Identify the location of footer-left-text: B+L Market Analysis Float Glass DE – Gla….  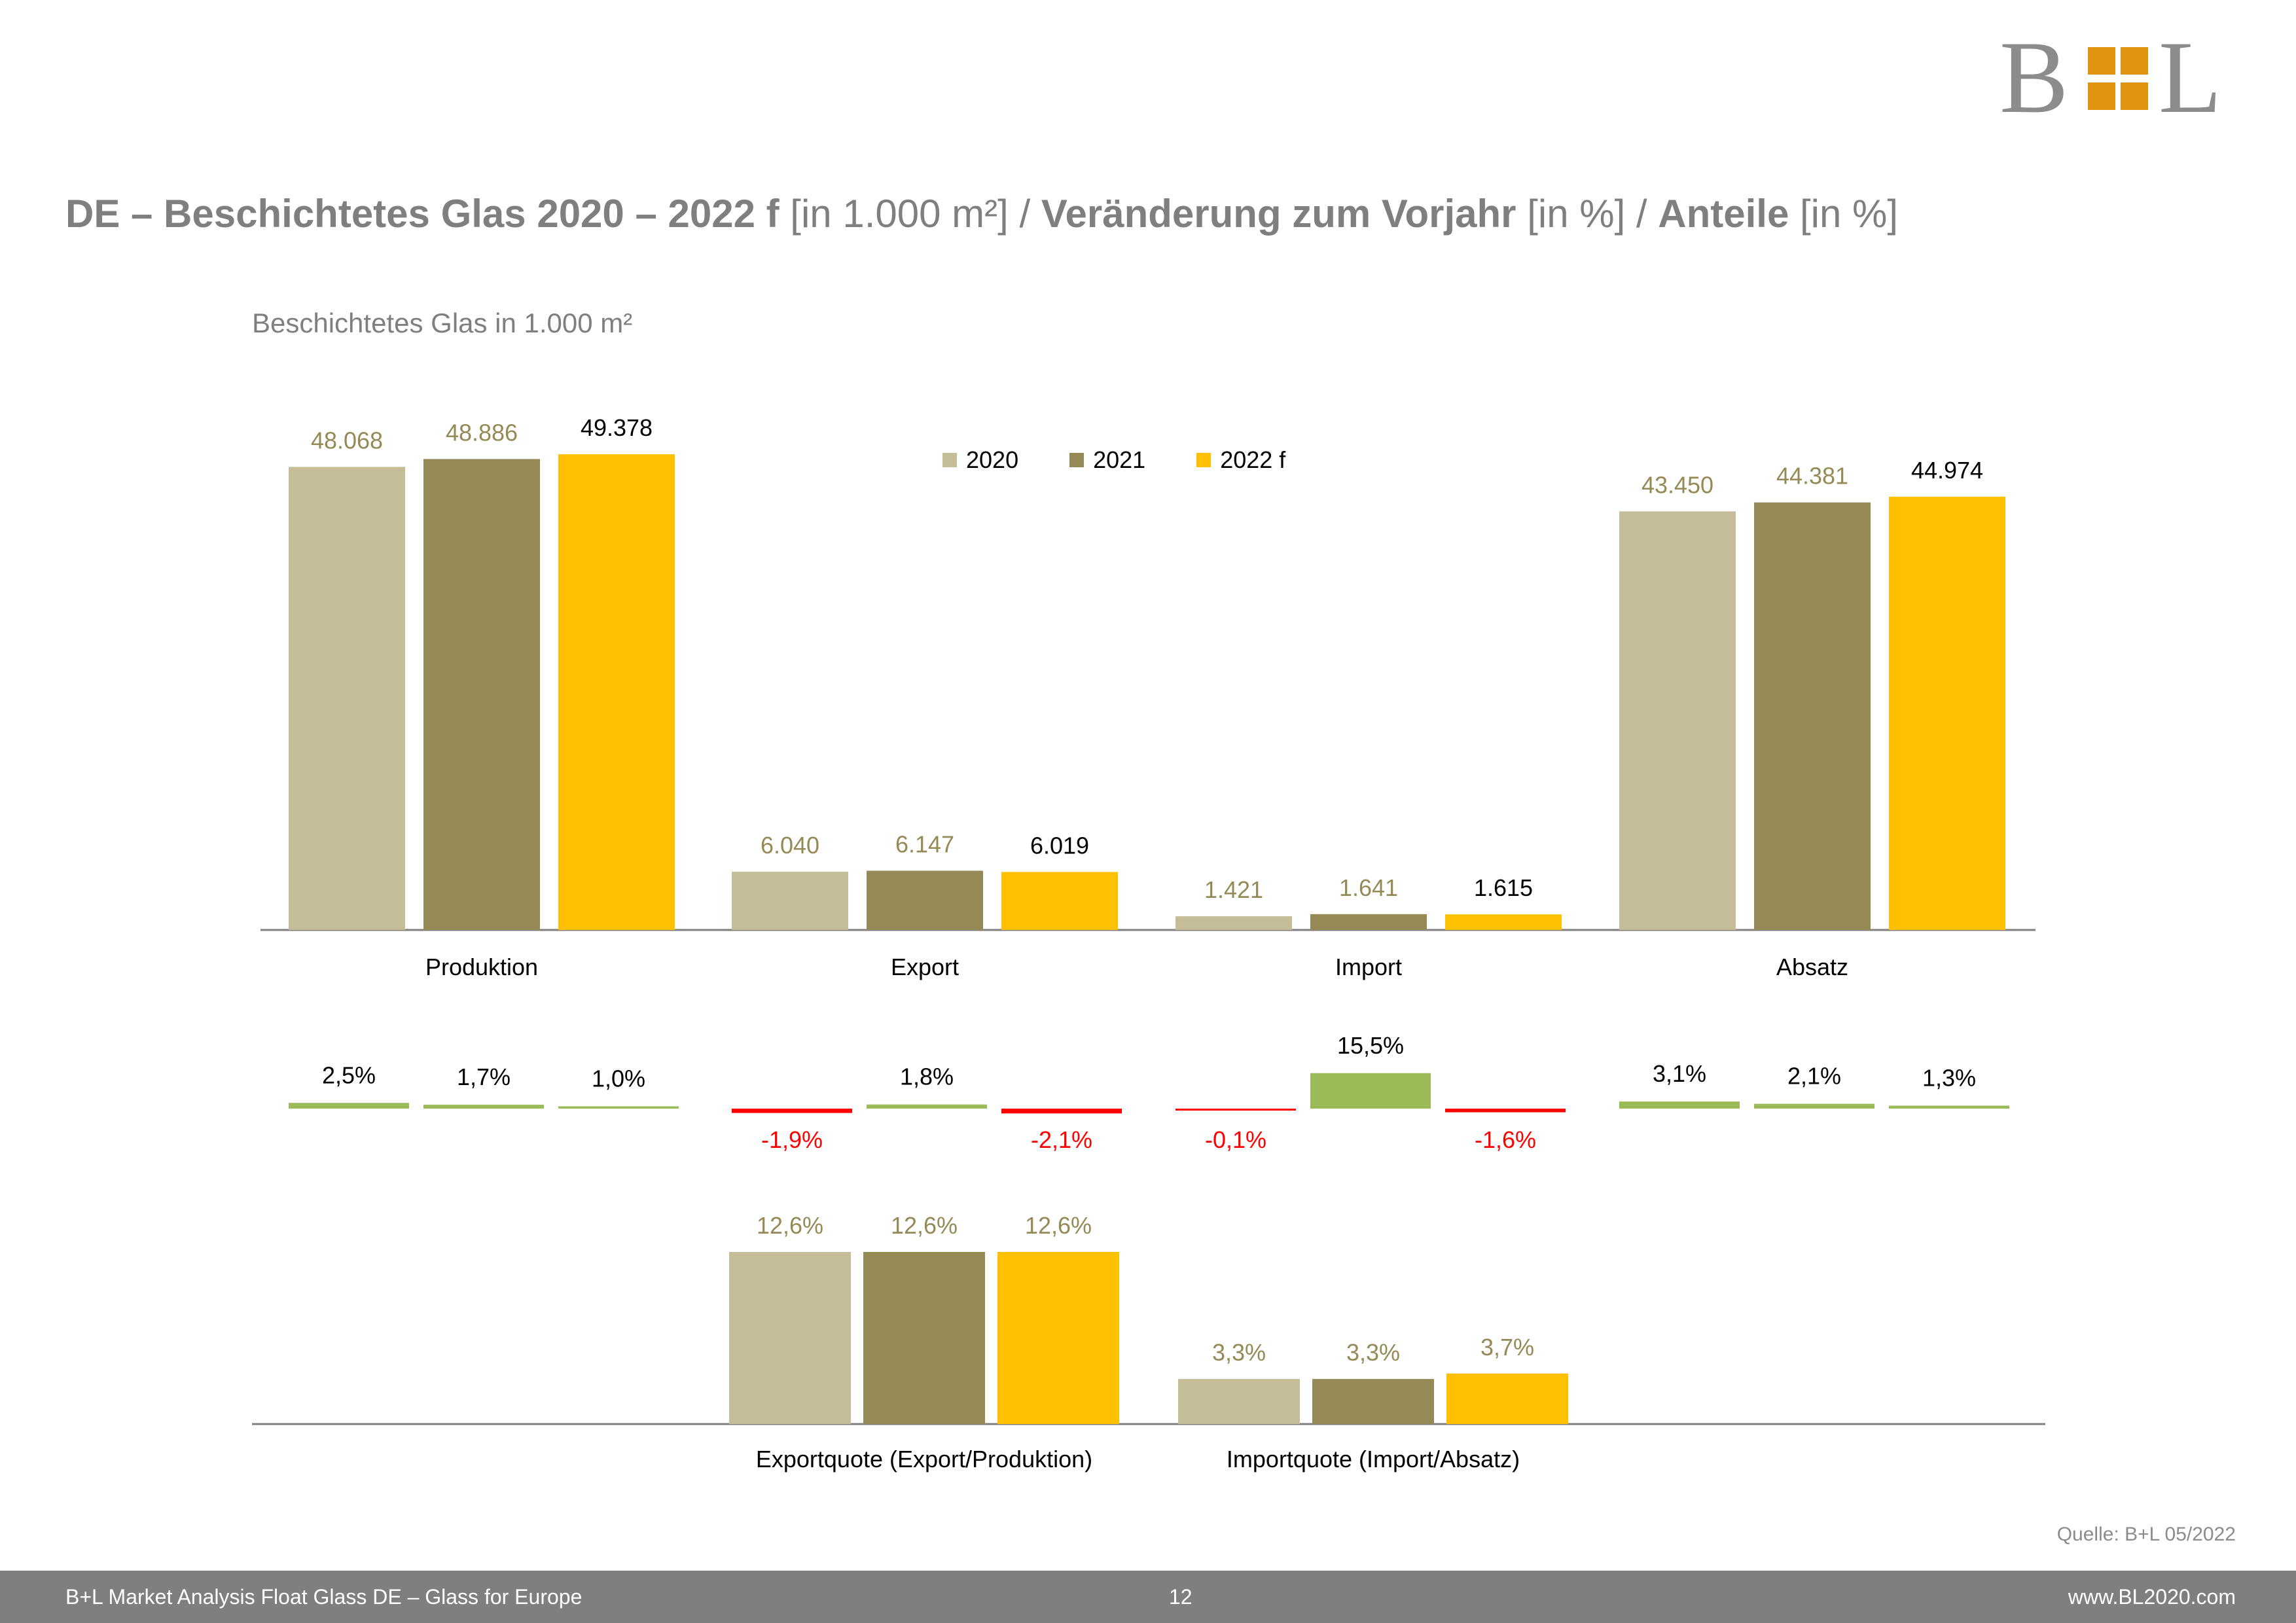
(324, 1597).